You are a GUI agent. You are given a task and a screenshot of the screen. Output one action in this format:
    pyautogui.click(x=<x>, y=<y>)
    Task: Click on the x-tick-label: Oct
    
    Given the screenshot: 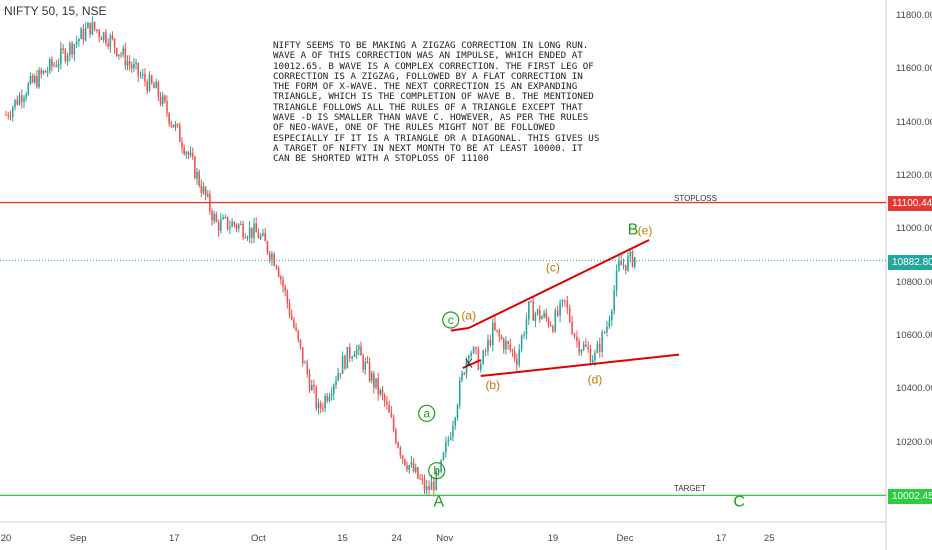 What is the action you would take?
    pyautogui.click(x=258, y=538)
    